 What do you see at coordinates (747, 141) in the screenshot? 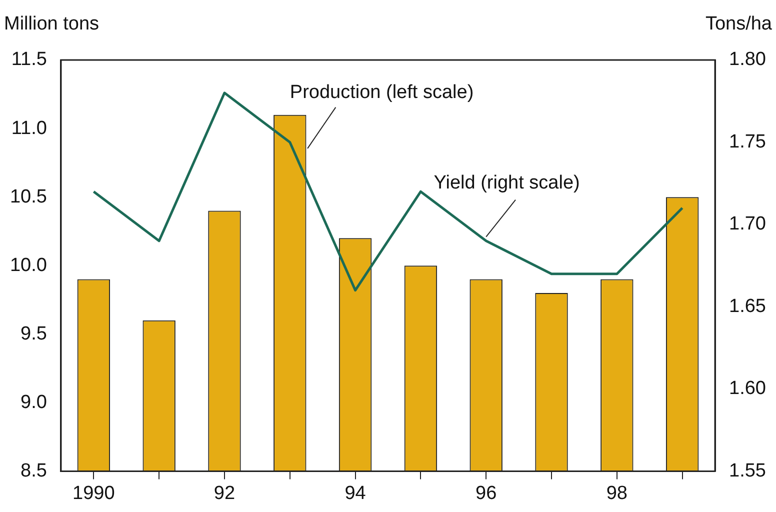
I see `y2-tick-label: 1.75` at bounding box center [747, 141].